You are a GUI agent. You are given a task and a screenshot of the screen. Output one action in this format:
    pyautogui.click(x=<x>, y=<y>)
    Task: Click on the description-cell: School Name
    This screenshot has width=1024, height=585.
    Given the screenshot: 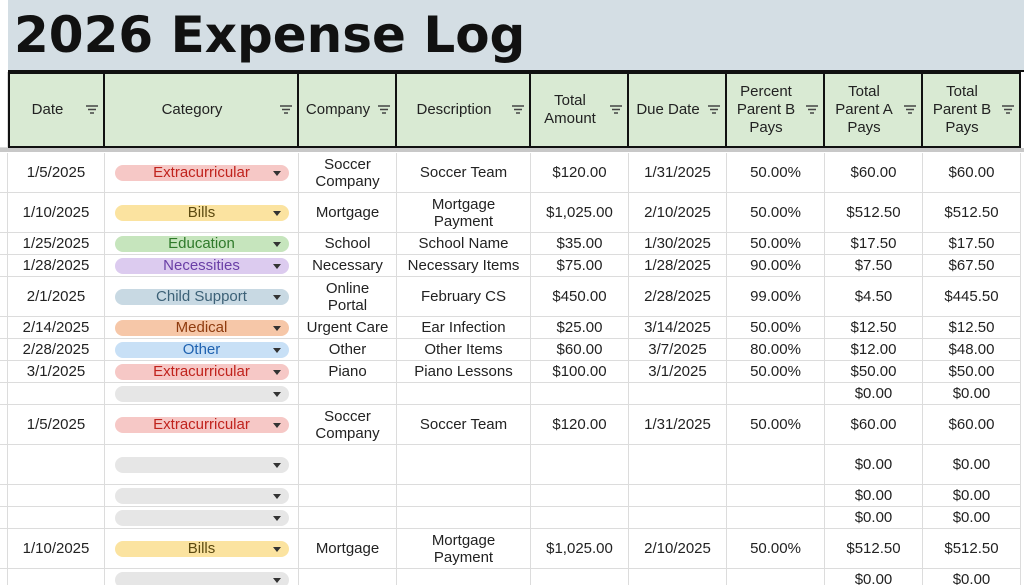 What is the action you would take?
    pyautogui.click(x=464, y=244)
    